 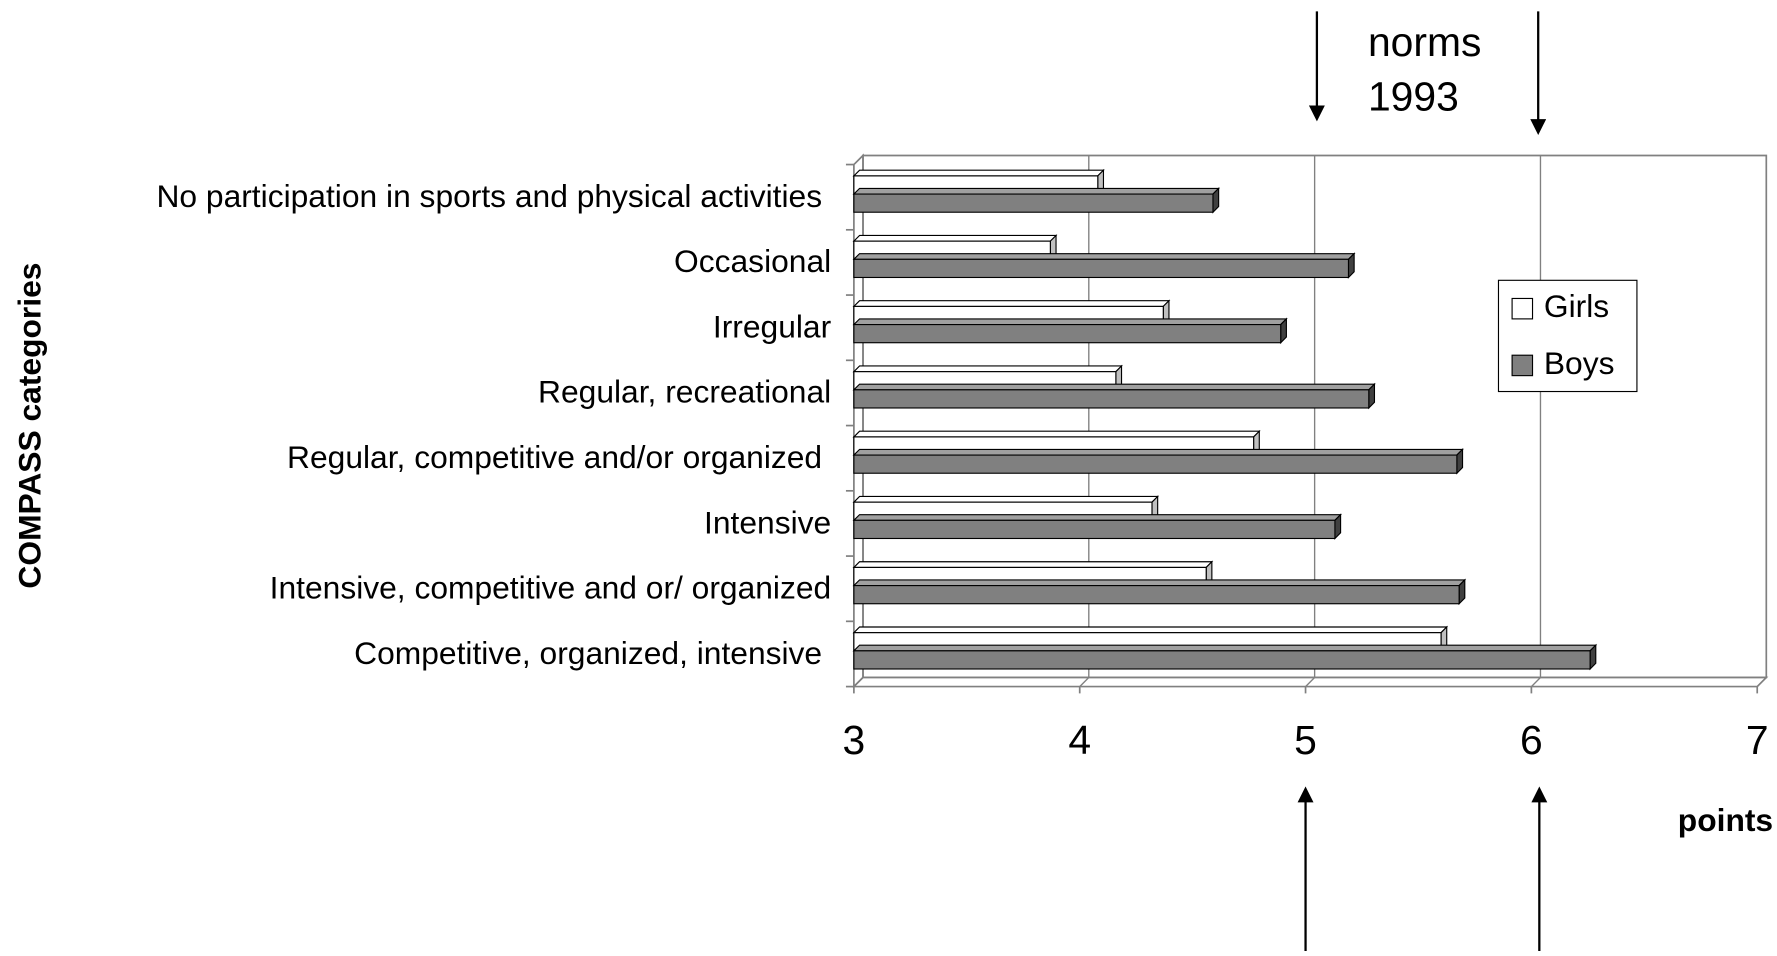 I want to click on y-tick-label: Irregular, so click(x=772, y=326).